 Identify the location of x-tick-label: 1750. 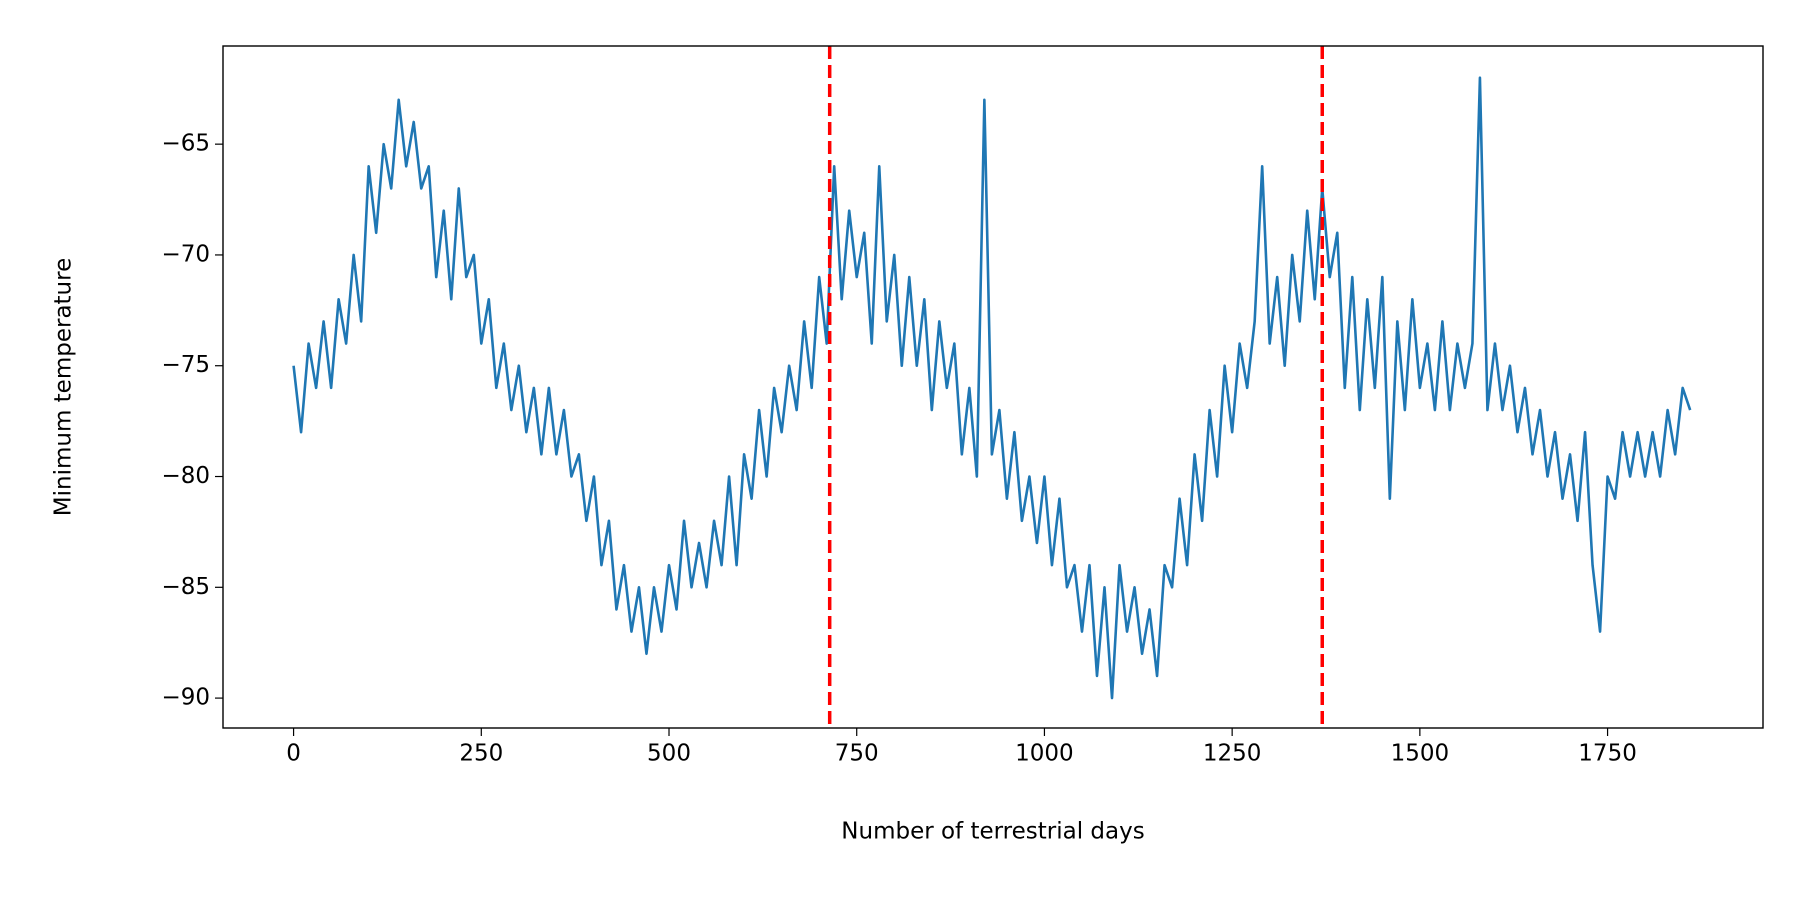
(1607, 754).